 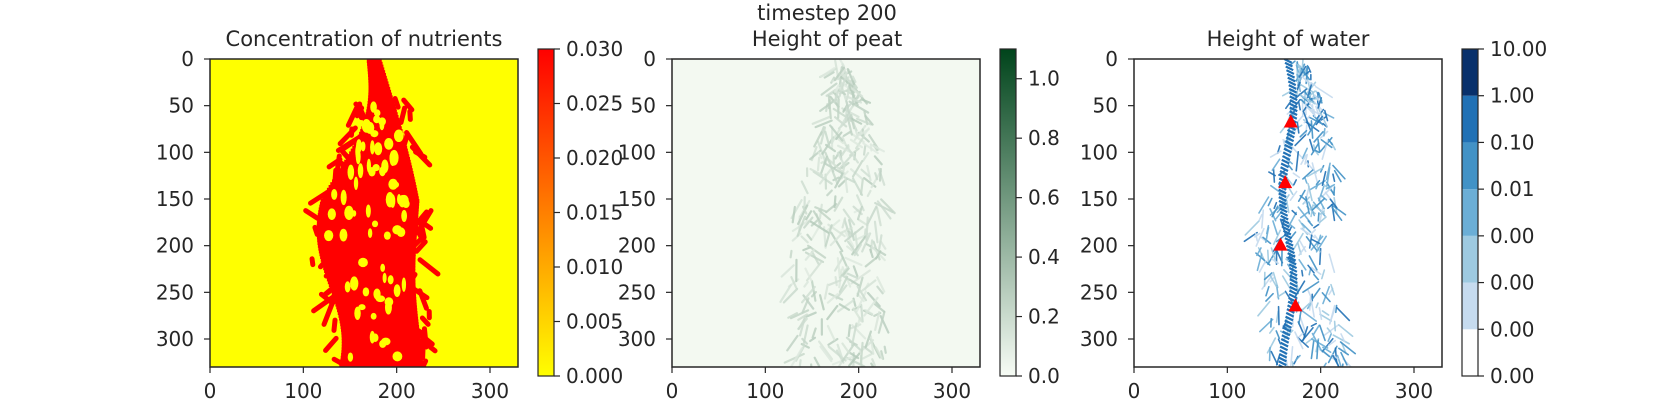 What do you see at coordinates (588, 212) in the screenshot?
I see `nutrients-colorbar-ticks: 0.000 0.005 0.010 0.015 0.020 0.025 0.030` at bounding box center [588, 212].